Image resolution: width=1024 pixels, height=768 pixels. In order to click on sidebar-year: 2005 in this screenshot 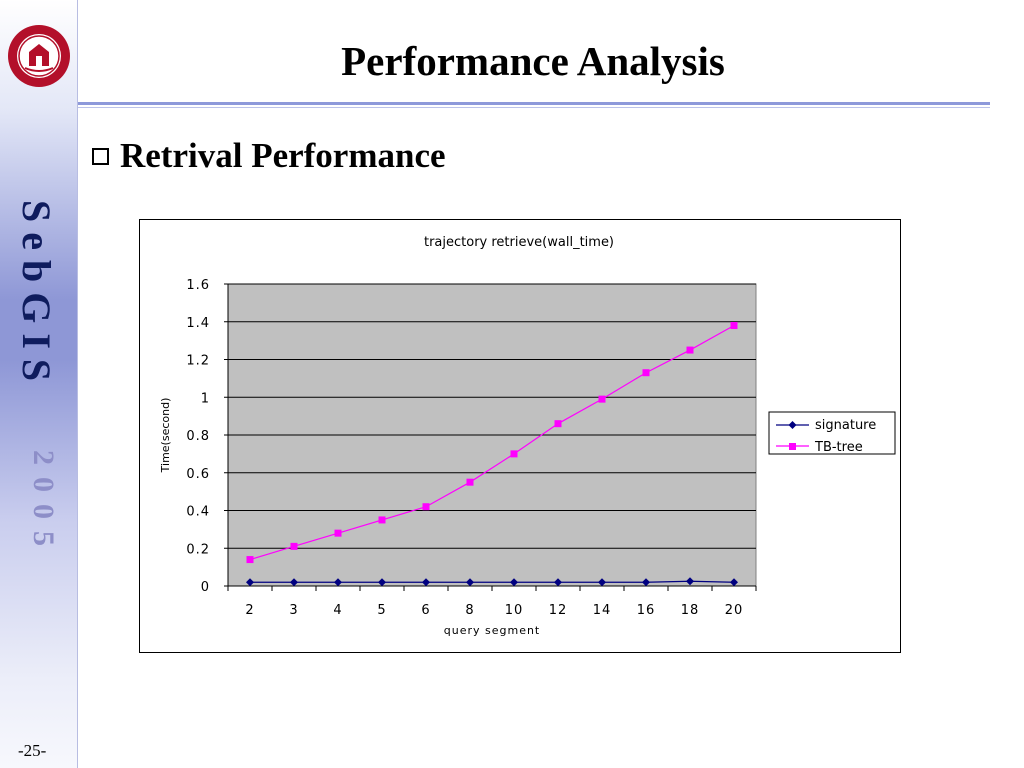, I will do `click(43, 504)`.